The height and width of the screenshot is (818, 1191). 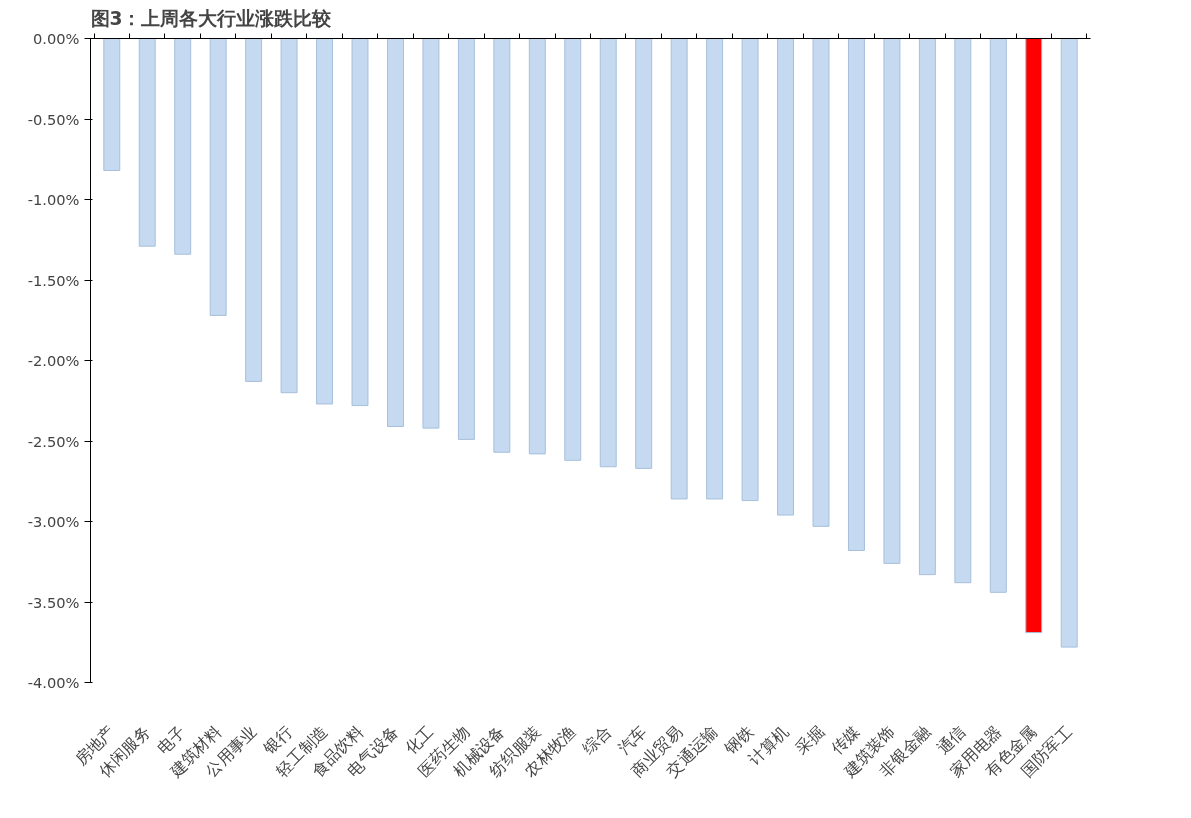 I want to click on x-tick-label: 综合, so click(x=596, y=739).